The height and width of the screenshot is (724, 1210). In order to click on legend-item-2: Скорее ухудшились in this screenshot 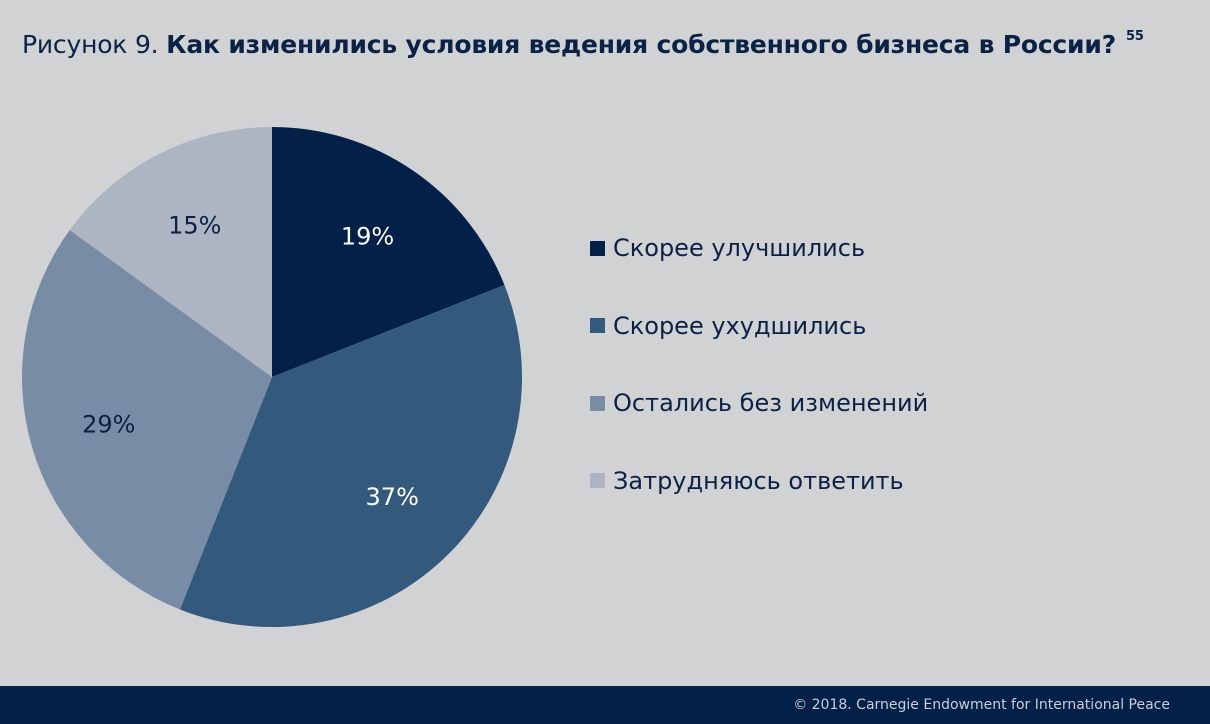, I will do `click(759, 326)`.